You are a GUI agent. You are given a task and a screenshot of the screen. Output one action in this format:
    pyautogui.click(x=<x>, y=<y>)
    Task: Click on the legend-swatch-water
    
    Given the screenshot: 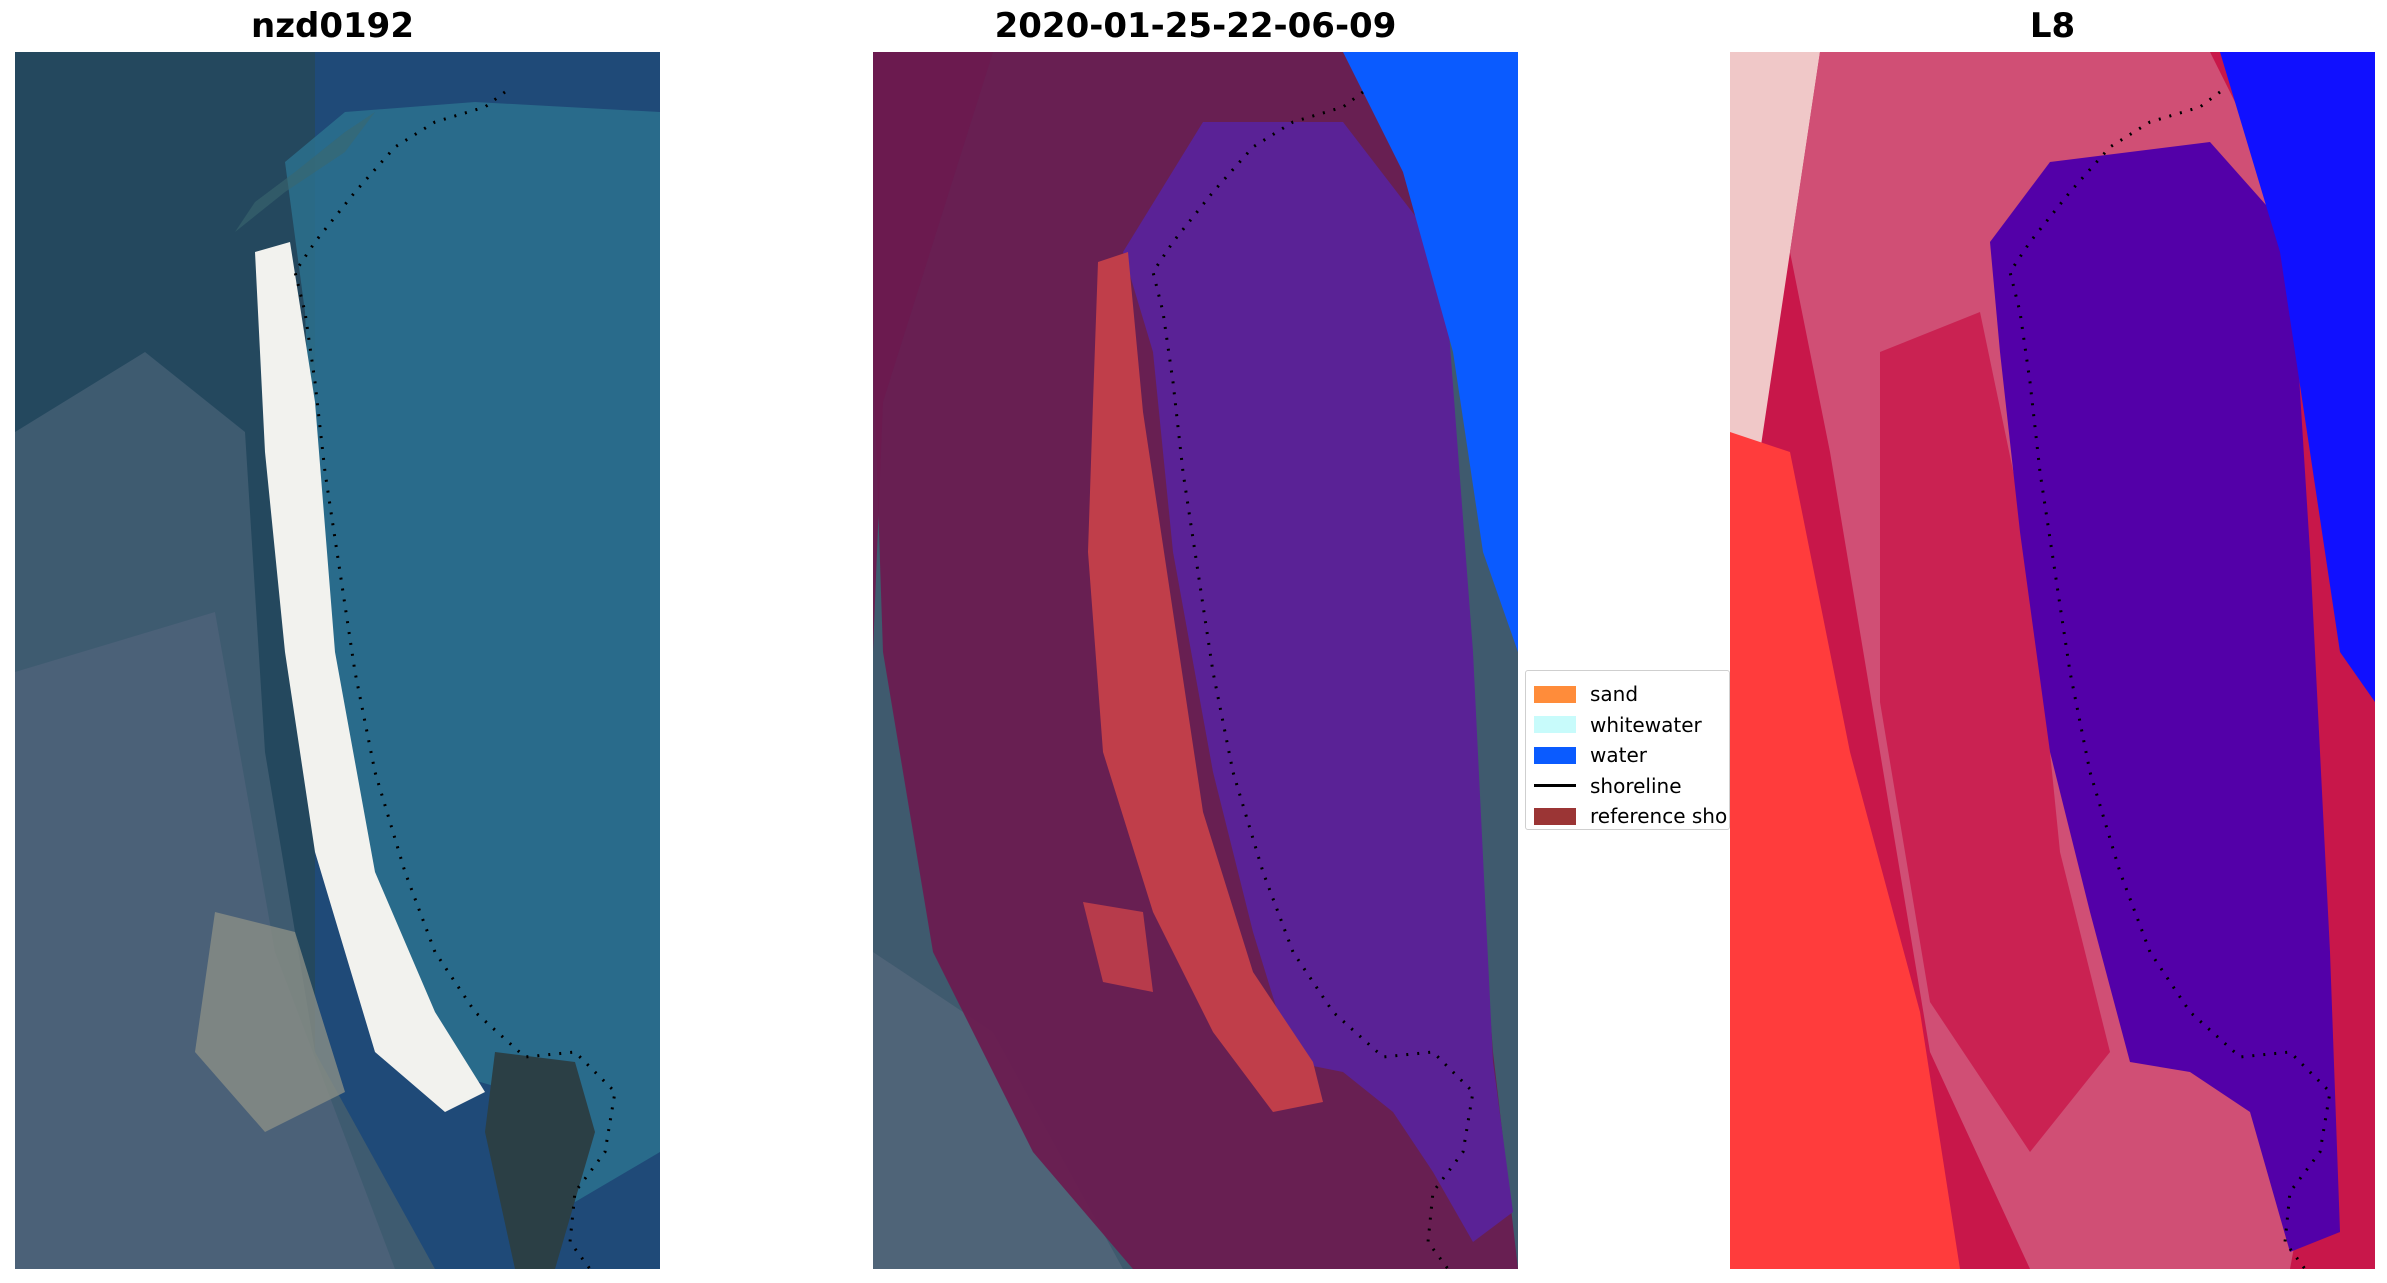 What is the action you would take?
    pyautogui.click(x=1555, y=755)
    